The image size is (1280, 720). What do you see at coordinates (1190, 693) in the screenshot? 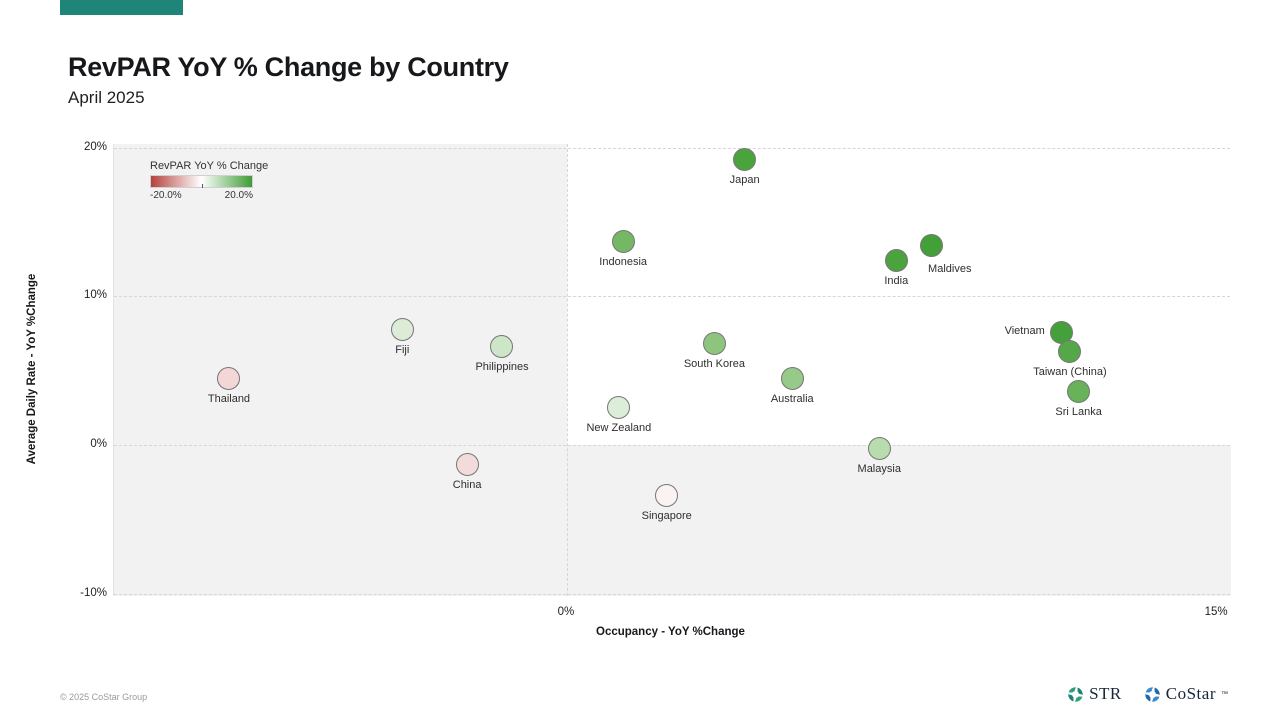
I see `costar-logo-text: CoStar` at bounding box center [1190, 693].